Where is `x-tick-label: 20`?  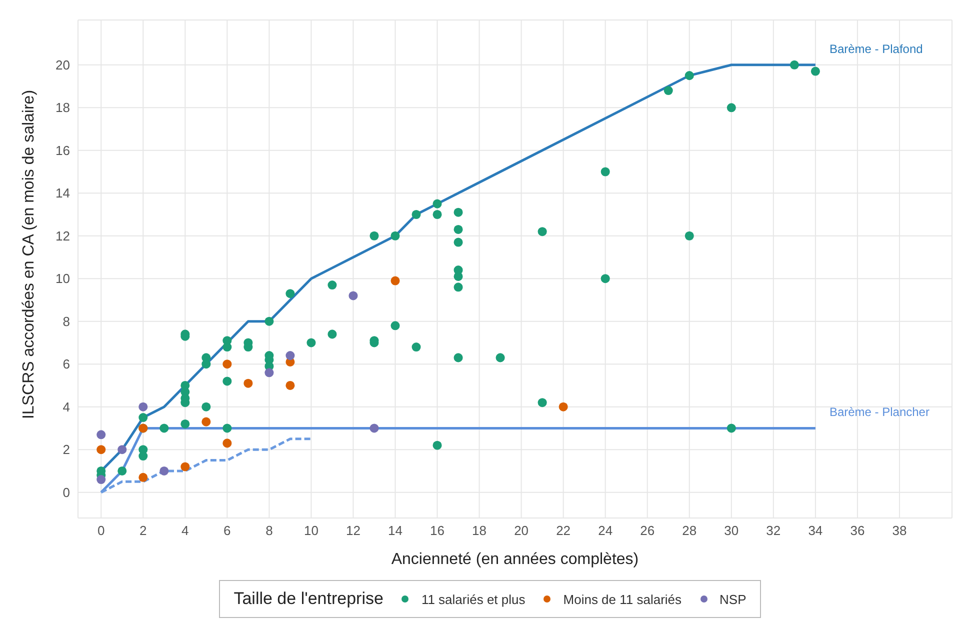
x-tick-label: 20 is located at coordinates (521, 530).